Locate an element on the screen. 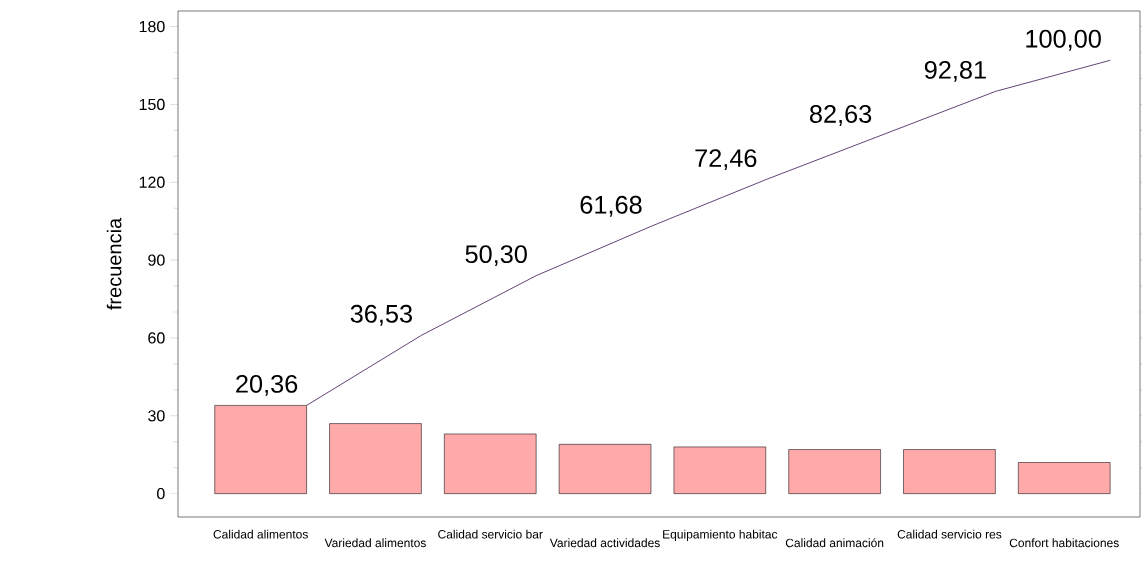 The width and height of the screenshot is (1142, 569). x-tick-label: Calidad alimentos is located at coordinates (260, 534).